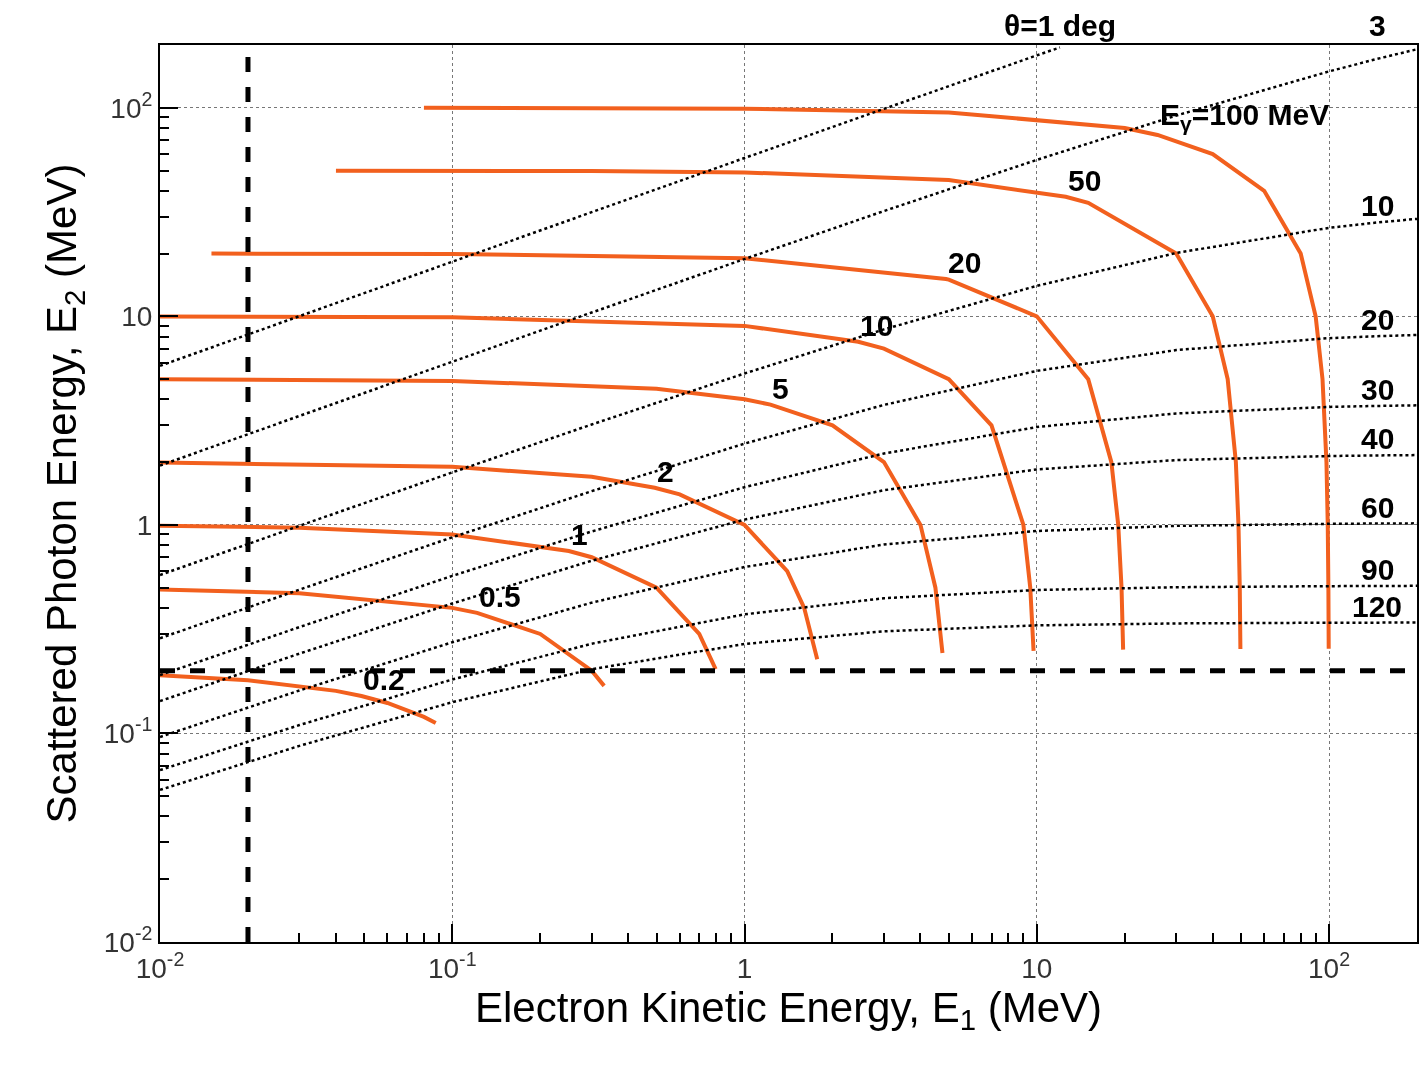 The image size is (1421, 1069). I want to click on x-tick-label: 10$^{2}$, so click(1329, 965).